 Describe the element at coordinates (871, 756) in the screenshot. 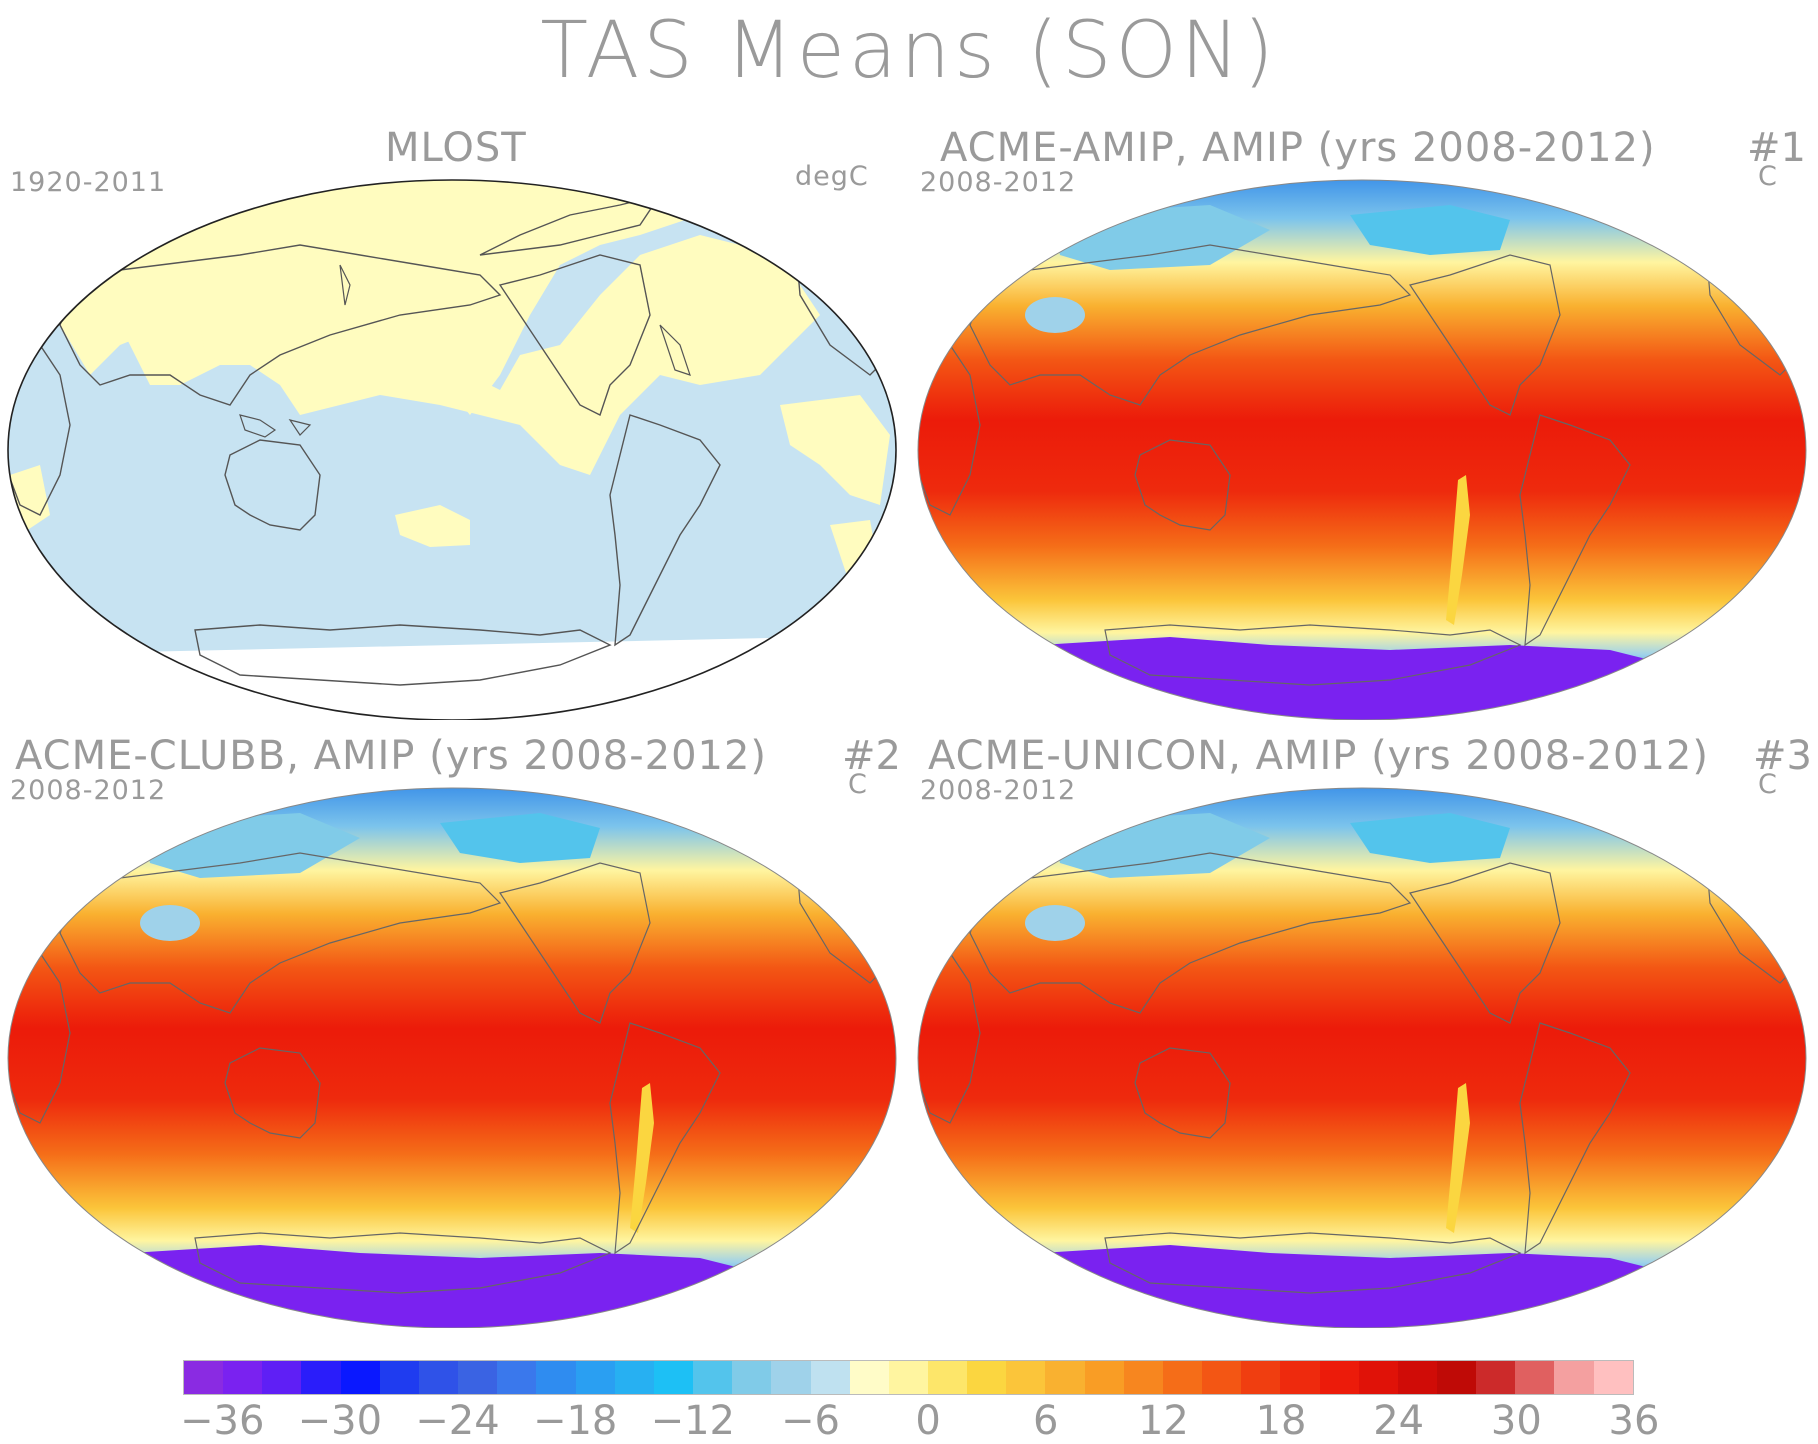

I see `panel-number: #2` at that location.